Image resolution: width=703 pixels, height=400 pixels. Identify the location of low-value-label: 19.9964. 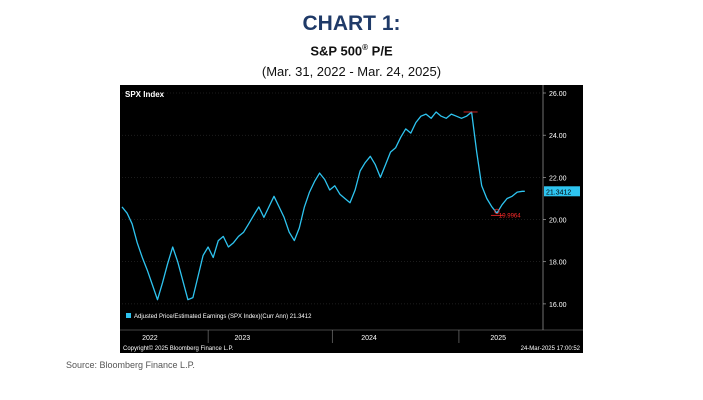
(510, 216).